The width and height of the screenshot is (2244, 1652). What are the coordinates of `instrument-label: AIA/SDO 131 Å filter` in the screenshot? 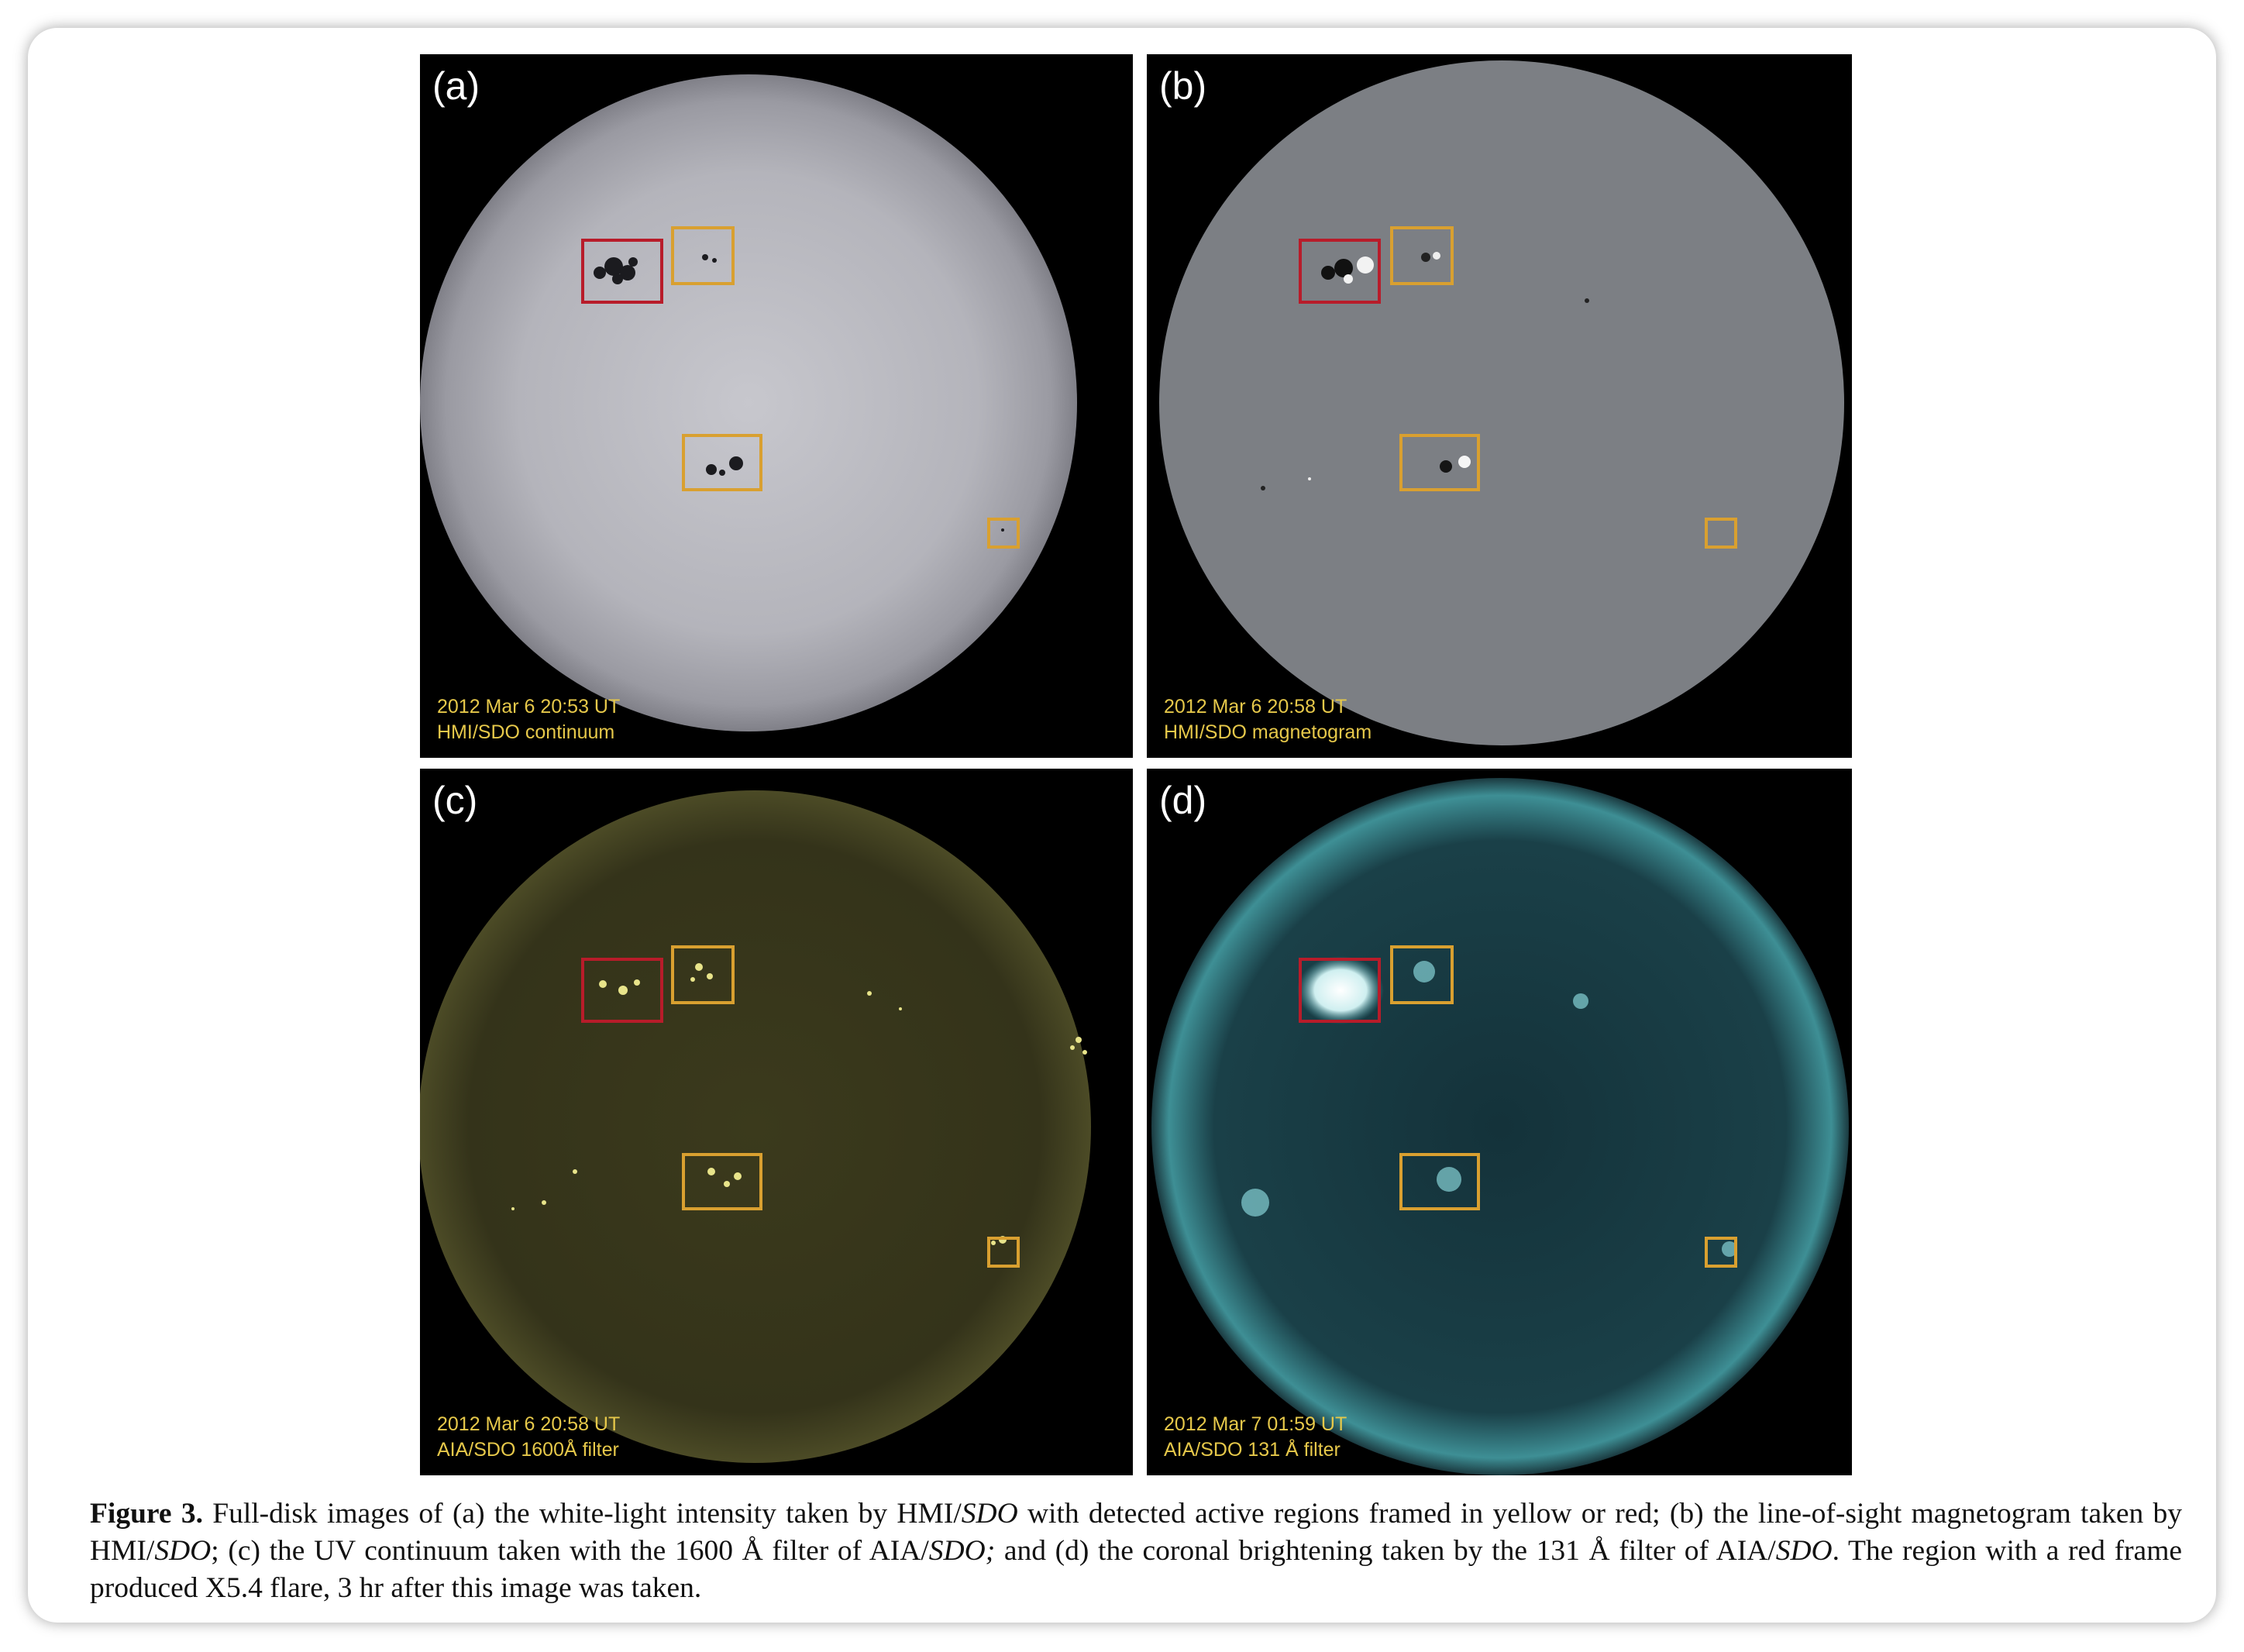 It's located at (1252, 1450).